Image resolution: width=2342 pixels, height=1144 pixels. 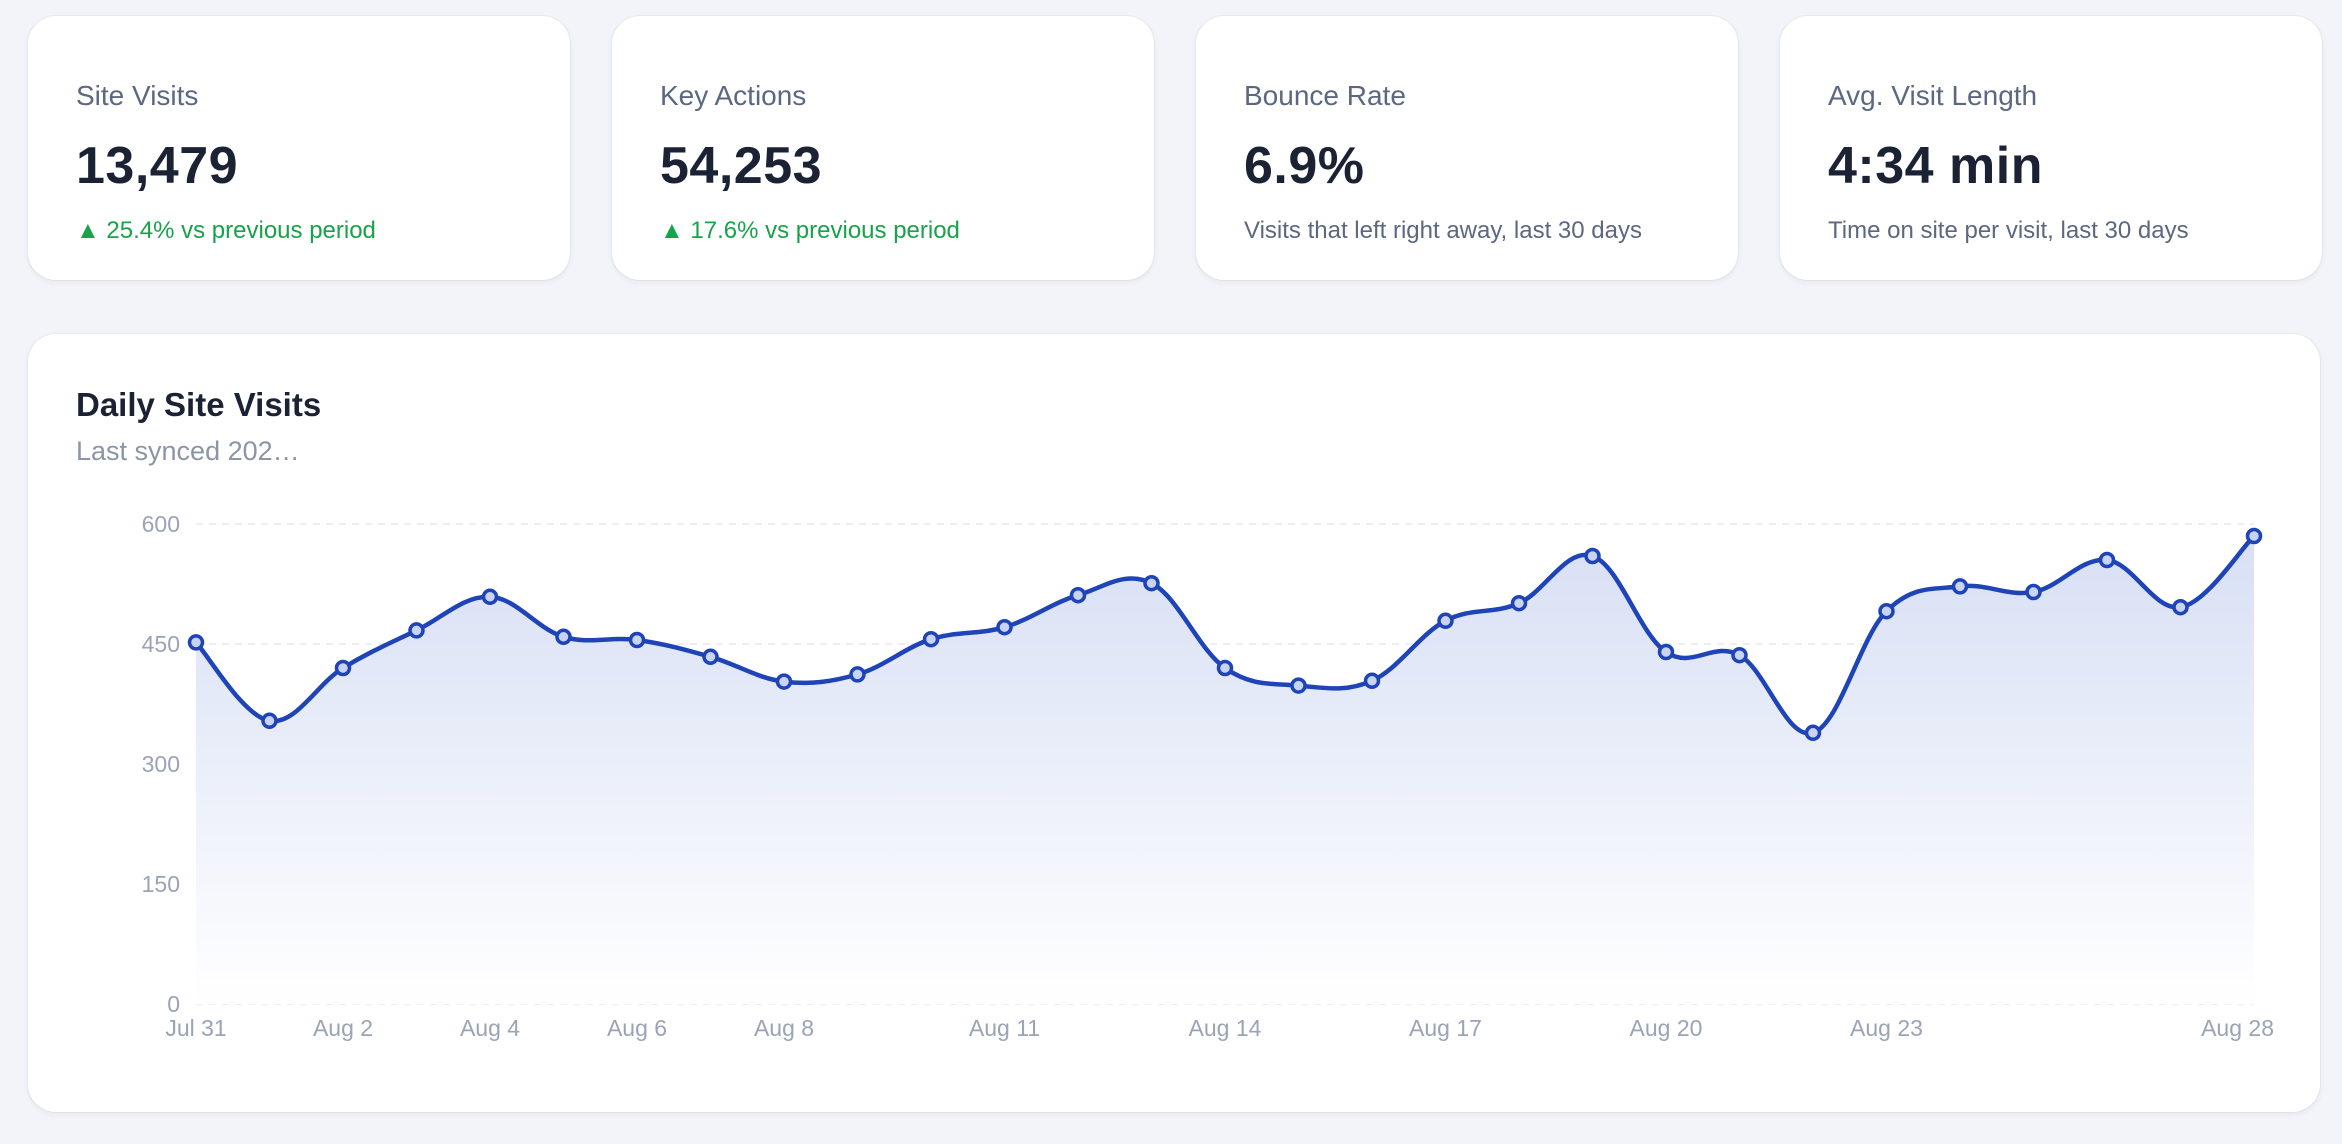 What do you see at coordinates (2237, 1028) in the screenshot?
I see `x-tick-label: Aug 28` at bounding box center [2237, 1028].